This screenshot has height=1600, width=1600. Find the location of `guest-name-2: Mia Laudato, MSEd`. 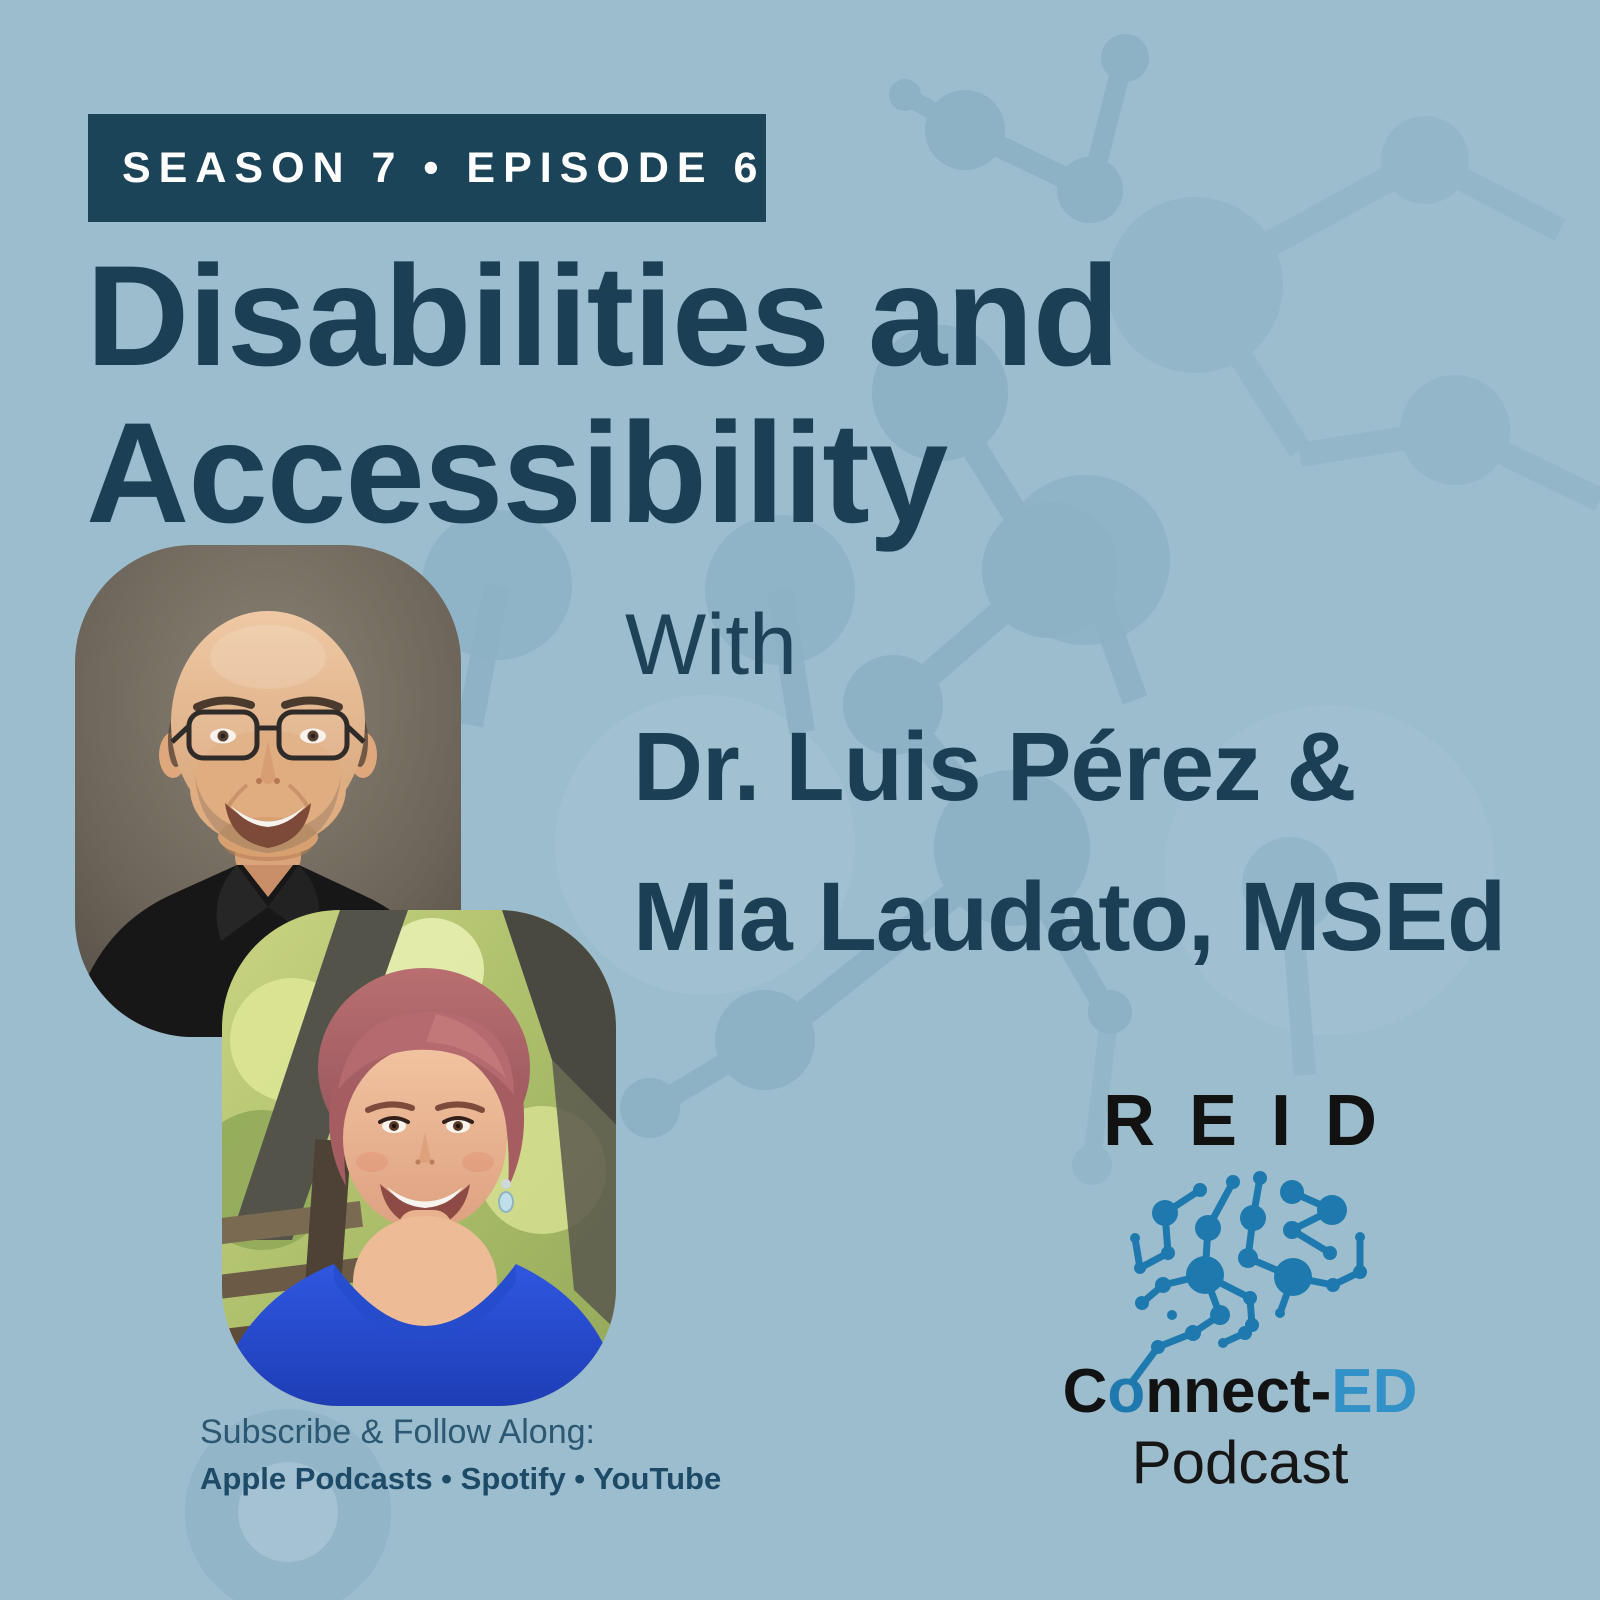

guest-name-2: Mia Laudato, MSEd is located at coordinates (1069, 916).